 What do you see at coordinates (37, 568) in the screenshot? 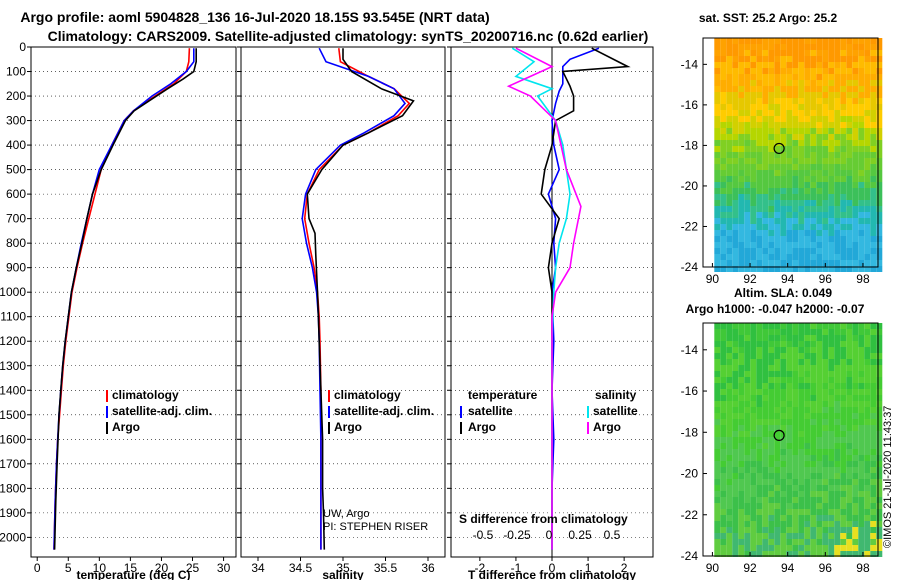
I see `x-tick-label: 0` at bounding box center [37, 568].